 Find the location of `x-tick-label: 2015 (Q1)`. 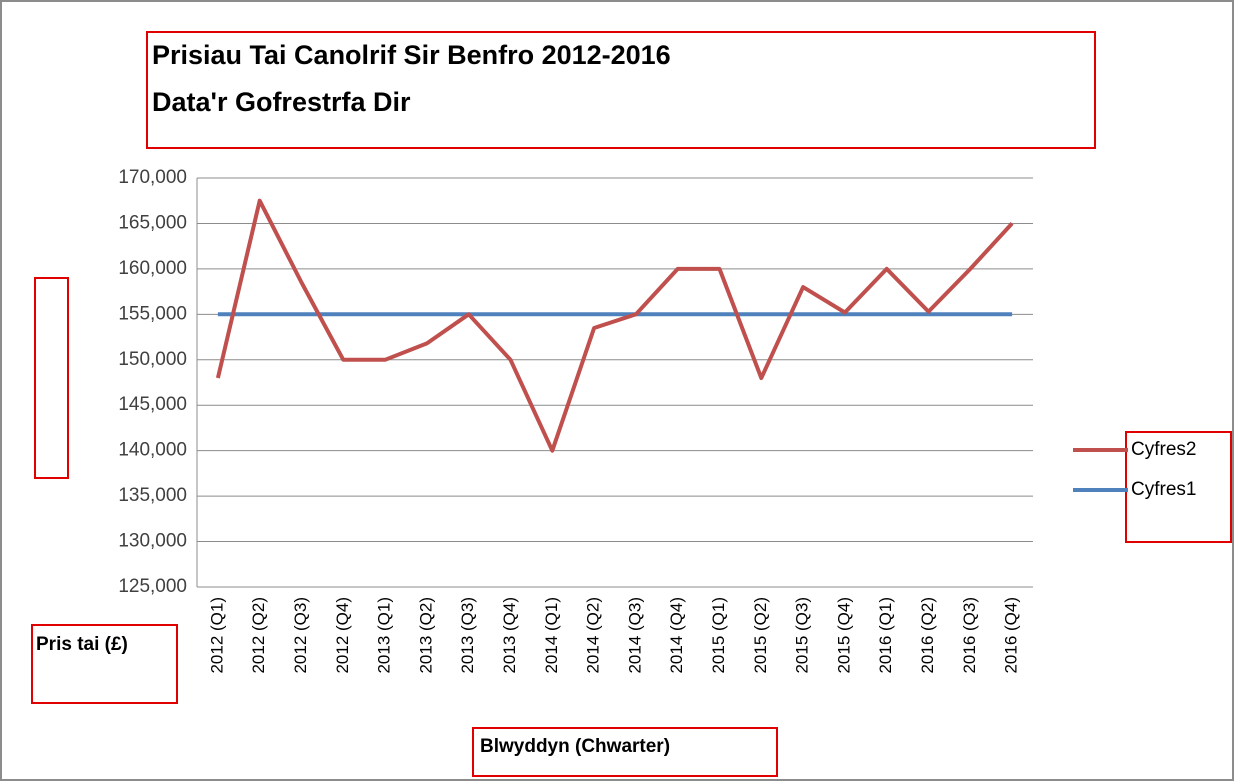

x-tick-label: 2015 (Q1) is located at coordinates (718, 635).